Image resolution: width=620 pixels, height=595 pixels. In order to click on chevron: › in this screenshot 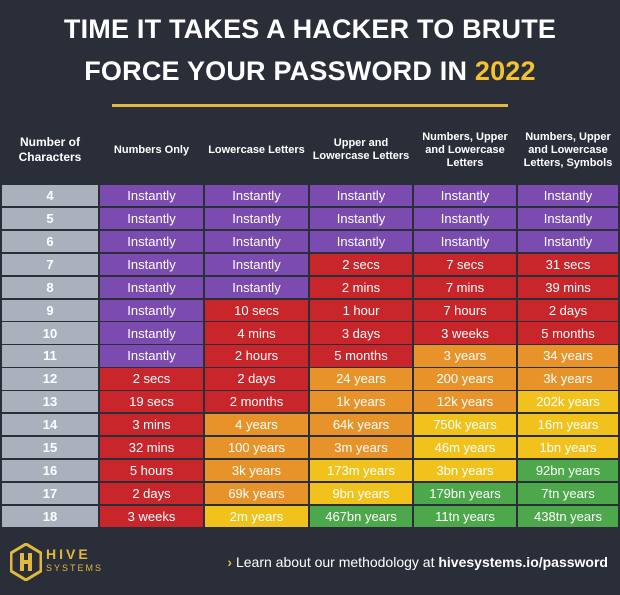, I will do `click(230, 562)`.